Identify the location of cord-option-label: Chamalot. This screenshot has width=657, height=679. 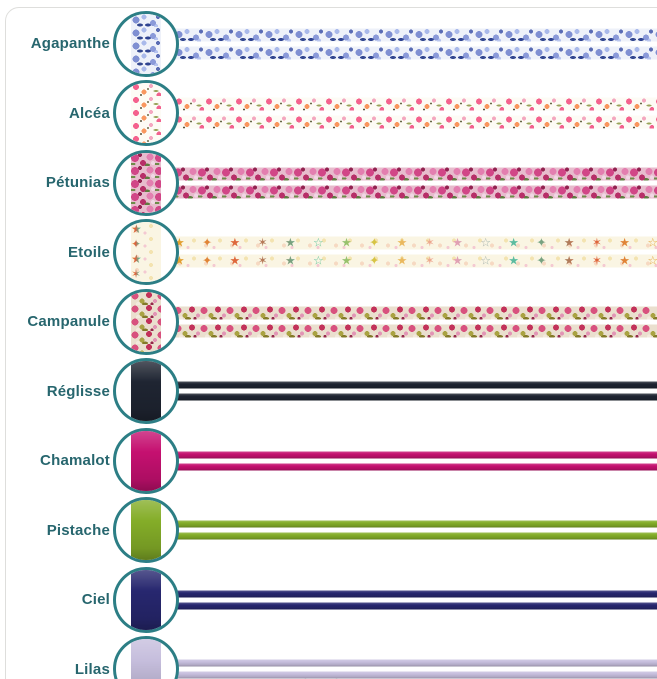
(75, 461).